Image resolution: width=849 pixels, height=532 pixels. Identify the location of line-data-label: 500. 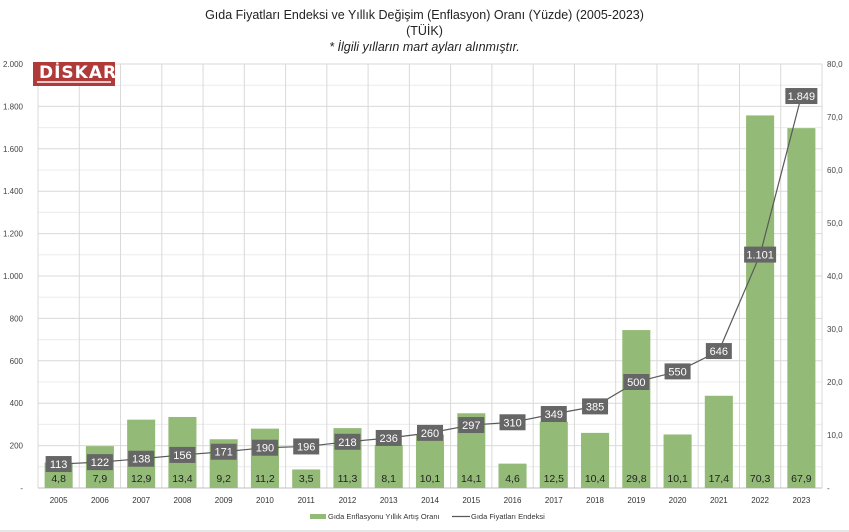
(636, 383).